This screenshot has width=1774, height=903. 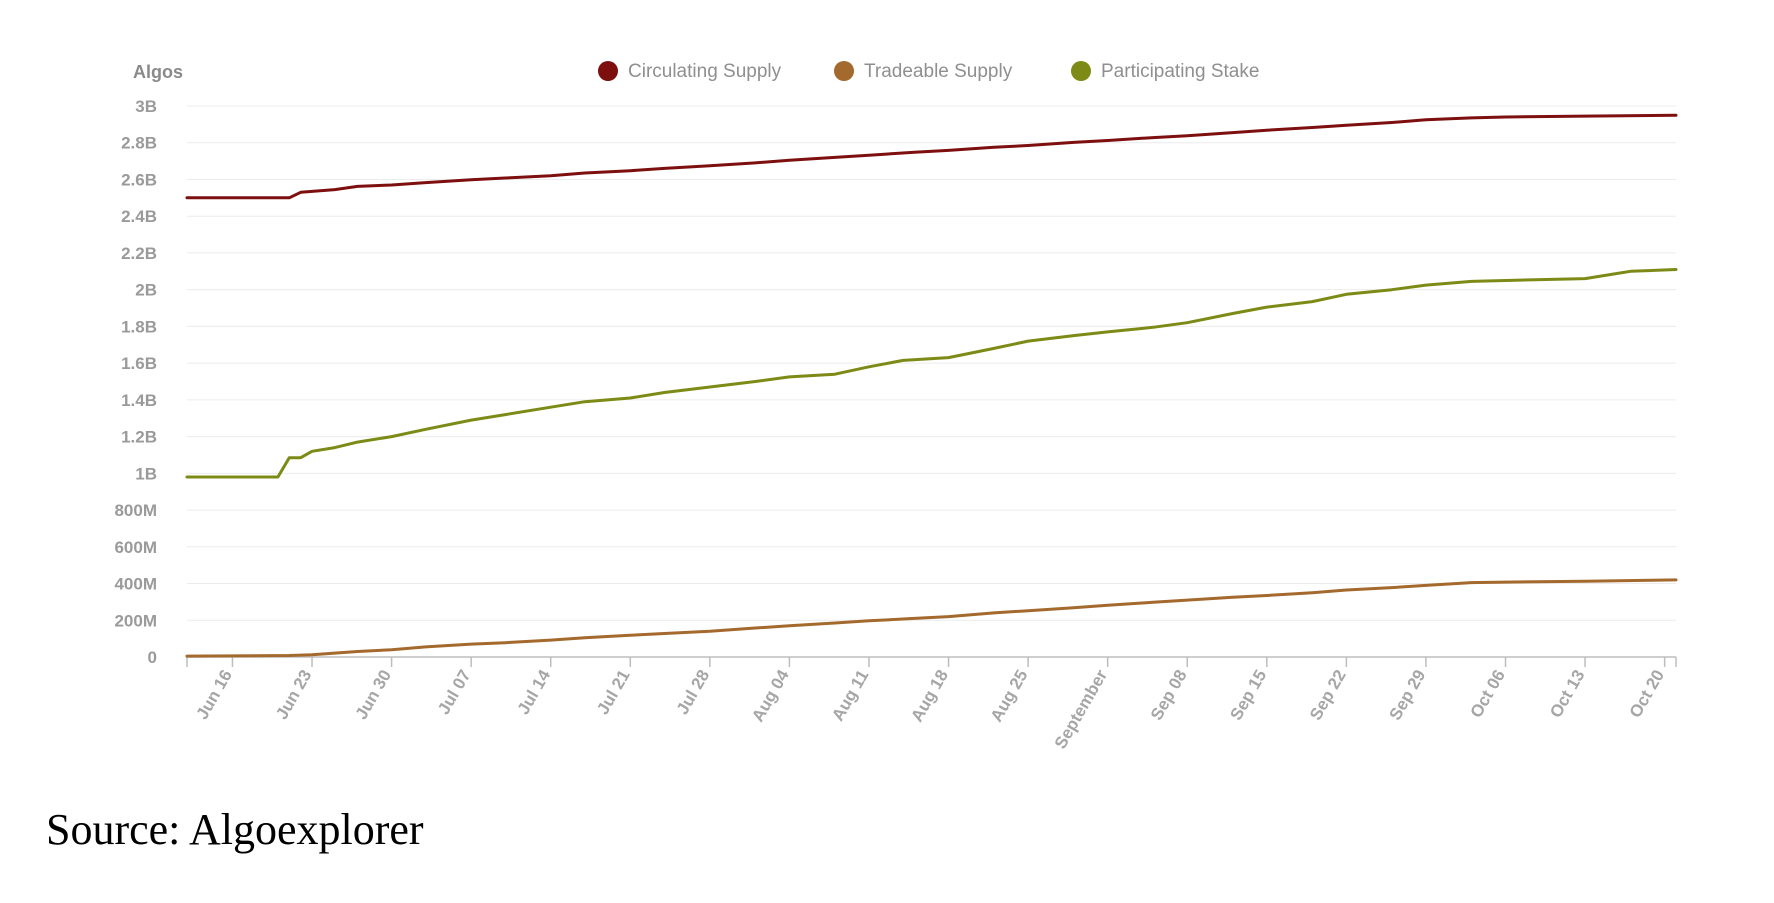 I want to click on legend-item-tradeable-supply: Tradeable Supply, so click(x=923, y=71).